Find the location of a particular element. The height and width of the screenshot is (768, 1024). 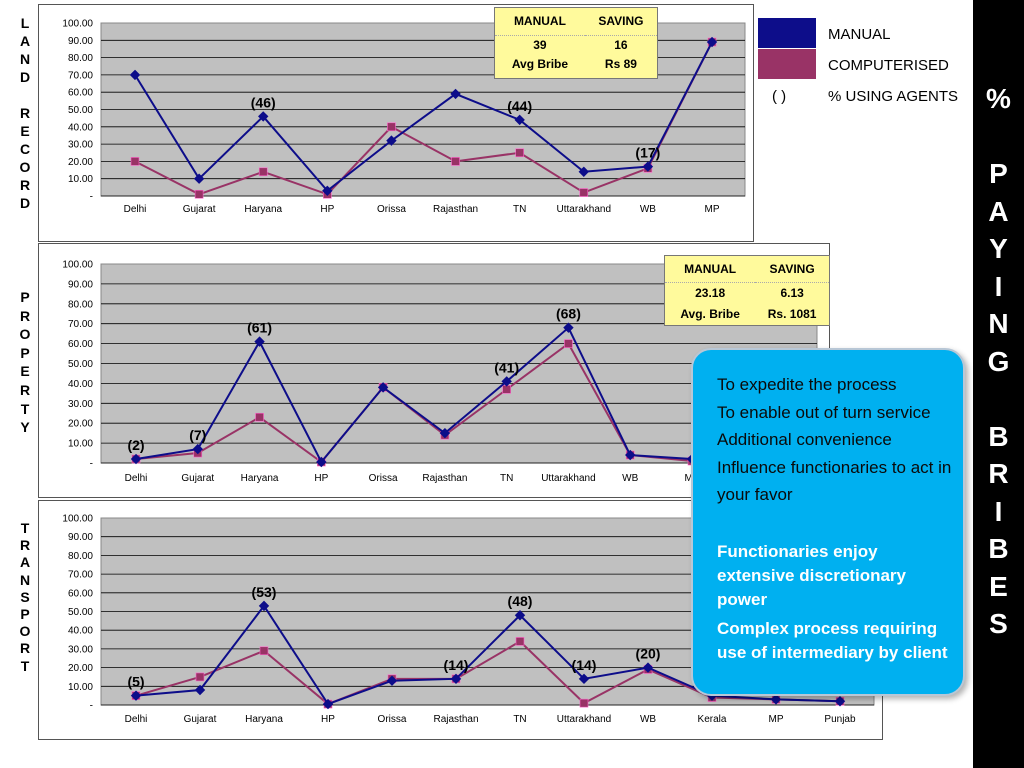

info-property-header-saving: SAVING is located at coordinates (792, 268).